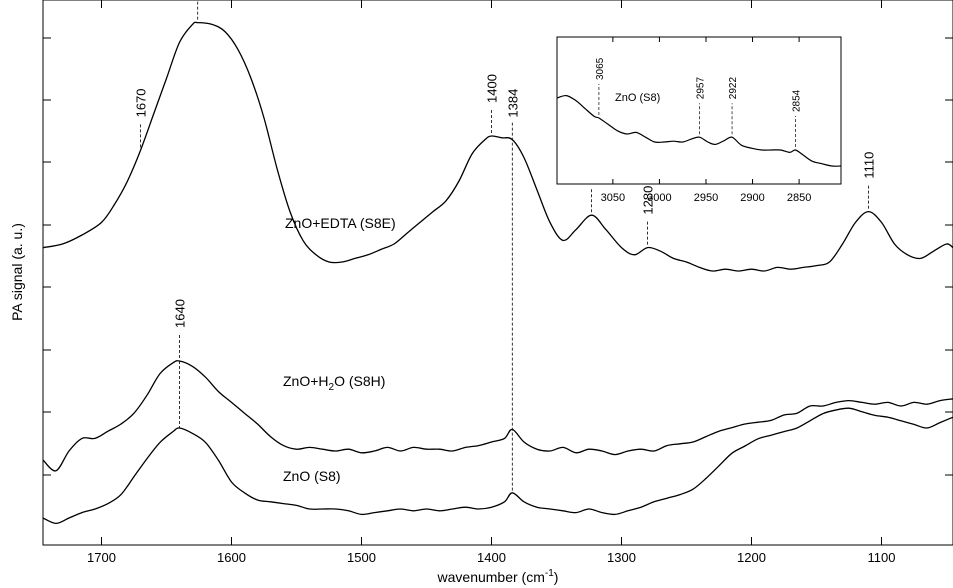  Describe the element at coordinates (180, 313) in the screenshot. I see `peak-label: 1640` at that location.